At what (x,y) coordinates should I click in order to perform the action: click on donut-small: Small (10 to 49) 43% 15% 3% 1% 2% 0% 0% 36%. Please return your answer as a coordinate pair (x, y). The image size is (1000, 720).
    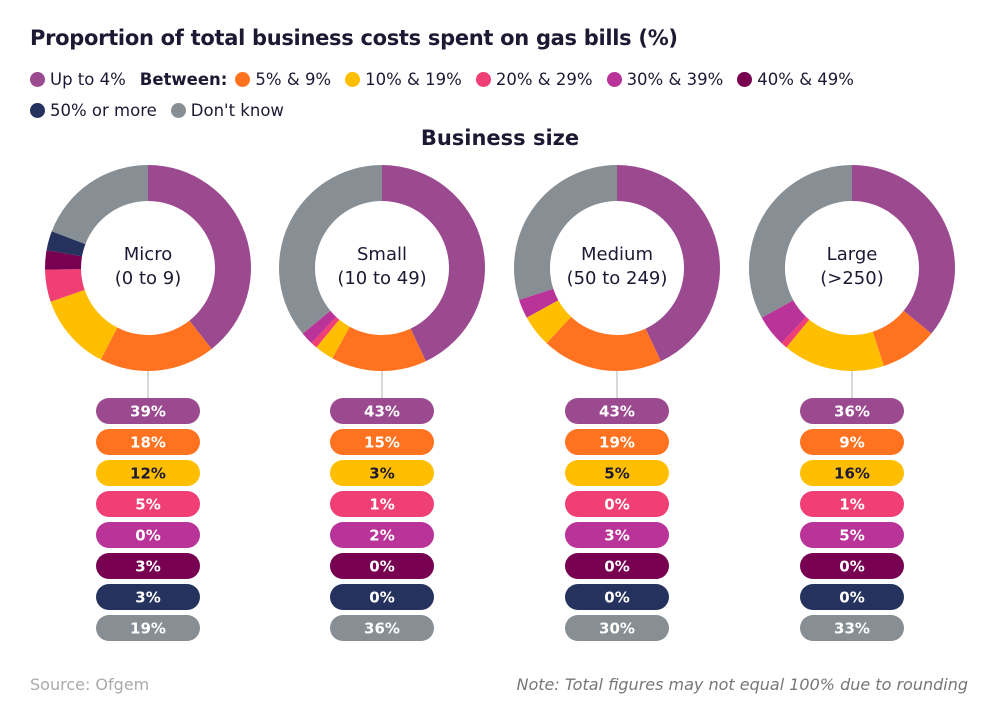
    Looking at the image, I should click on (382, 403).